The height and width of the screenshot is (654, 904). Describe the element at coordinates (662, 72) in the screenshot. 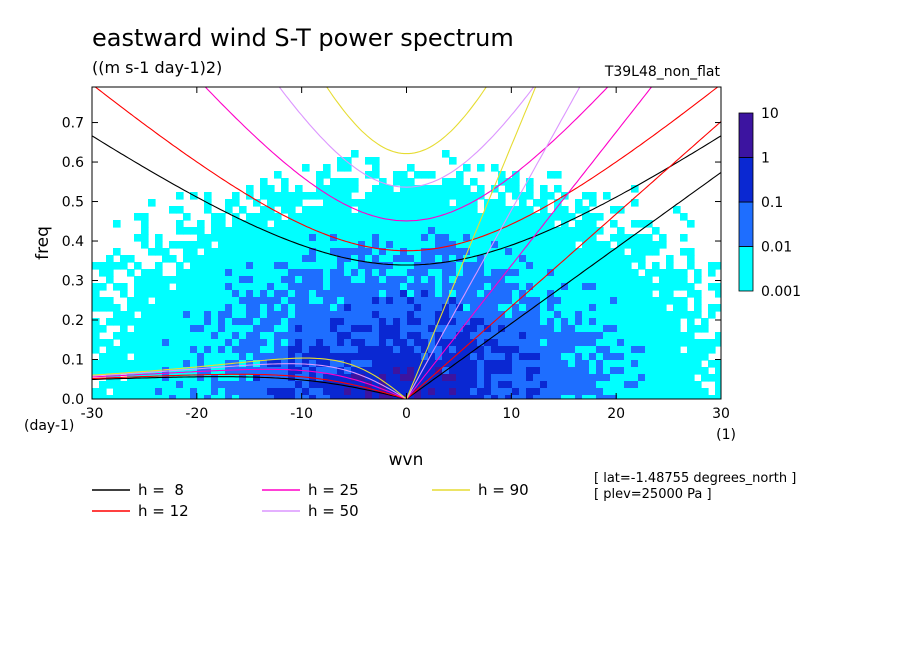

I see `run-label: T39L48_non_flat` at that location.